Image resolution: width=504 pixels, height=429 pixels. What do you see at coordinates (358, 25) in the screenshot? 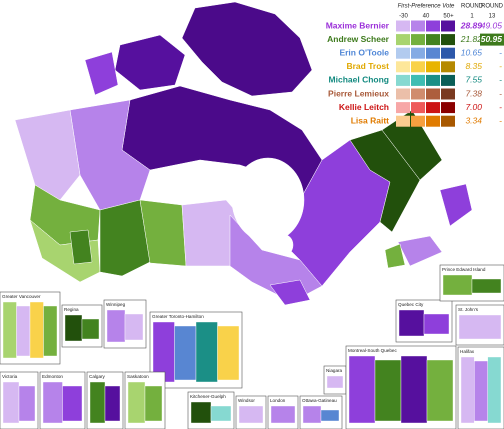
I see `candidate-name: Maxime Bernier` at bounding box center [358, 25].